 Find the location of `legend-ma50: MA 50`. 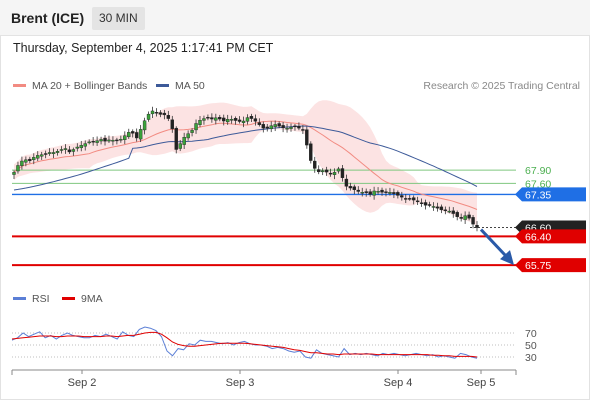

legend-ma50: MA 50 is located at coordinates (180, 86).